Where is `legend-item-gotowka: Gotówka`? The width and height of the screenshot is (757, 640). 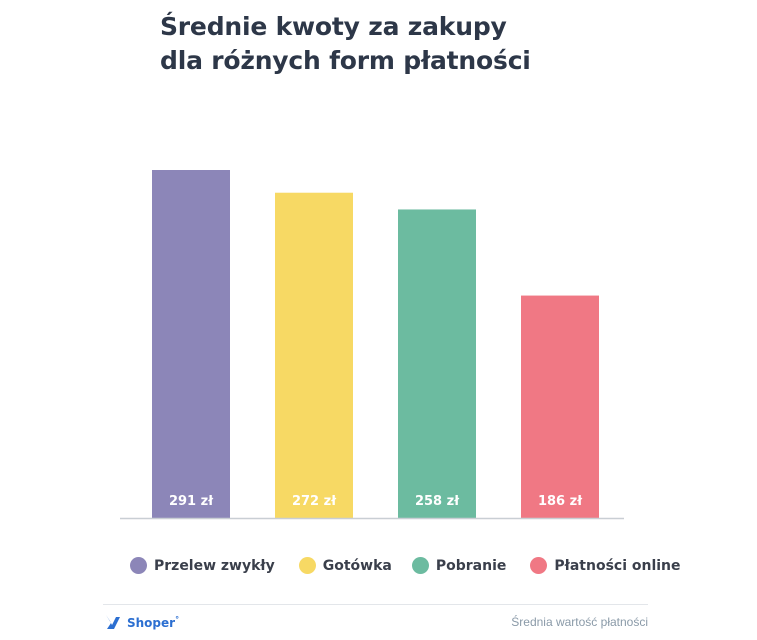 legend-item-gotowka: Gotówka is located at coordinates (345, 565).